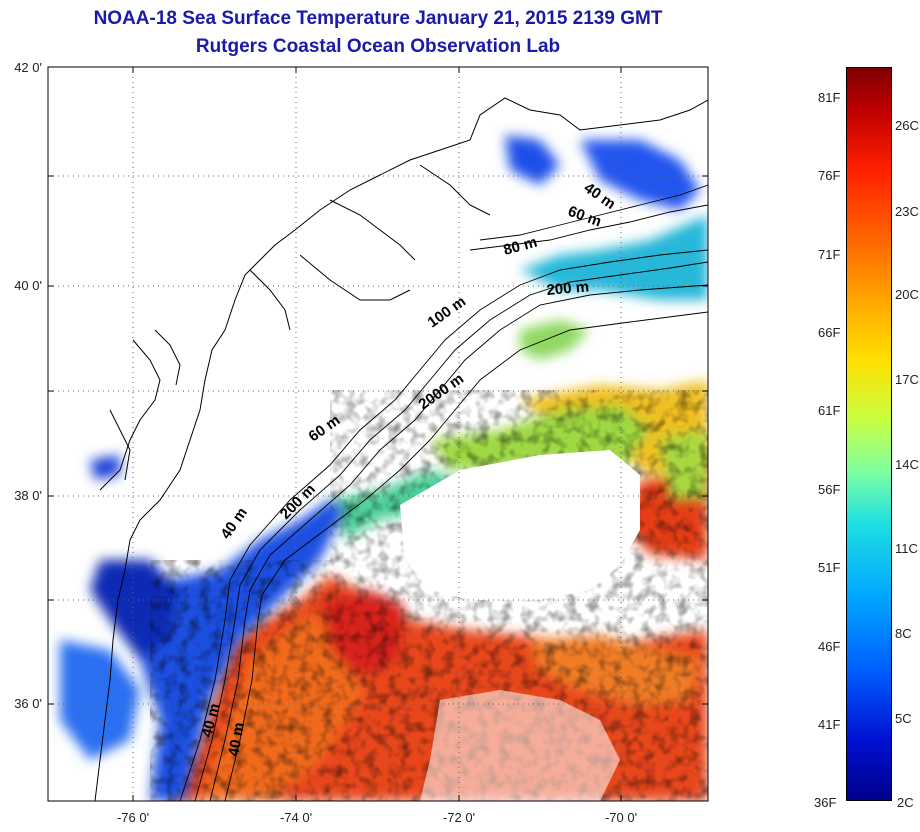  Describe the element at coordinates (829, 97) in the screenshot. I see `colorbar-label-f: 81F` at that location.